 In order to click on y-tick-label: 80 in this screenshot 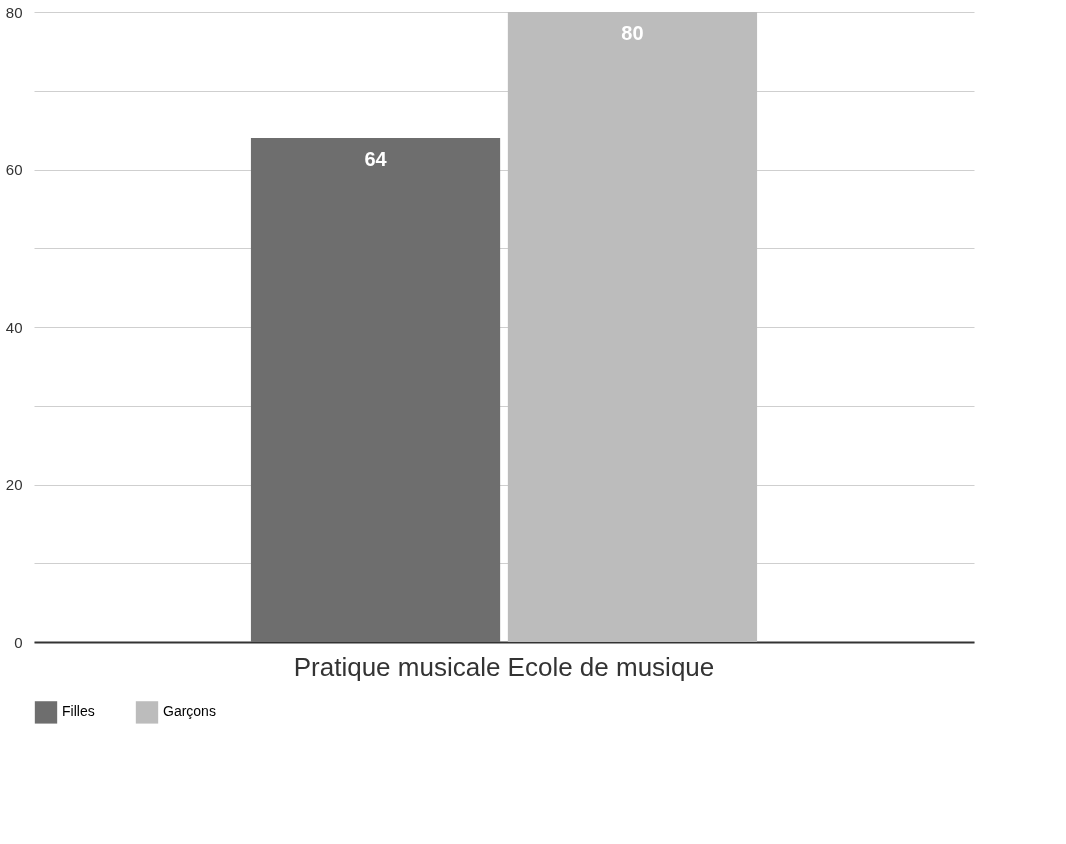, I will do `click(14, 12)`.